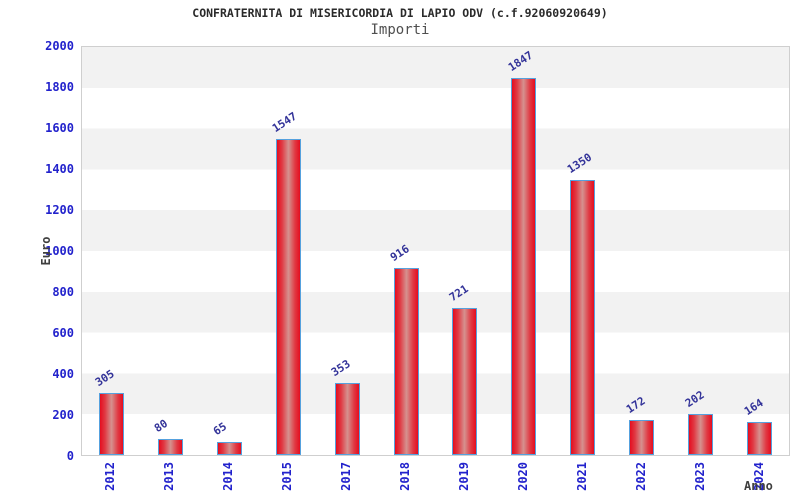  I want to click on bar-value-label: 65, so click(220, 428).